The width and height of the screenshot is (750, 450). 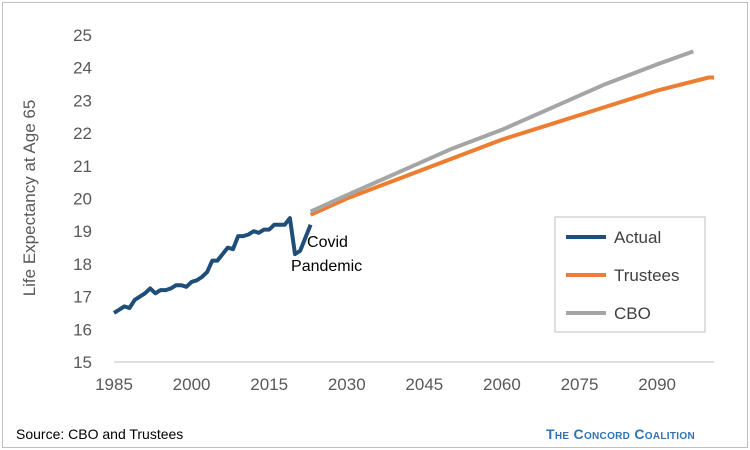 I want to click on y-tick-label: 15, so click(x=82, y=362).